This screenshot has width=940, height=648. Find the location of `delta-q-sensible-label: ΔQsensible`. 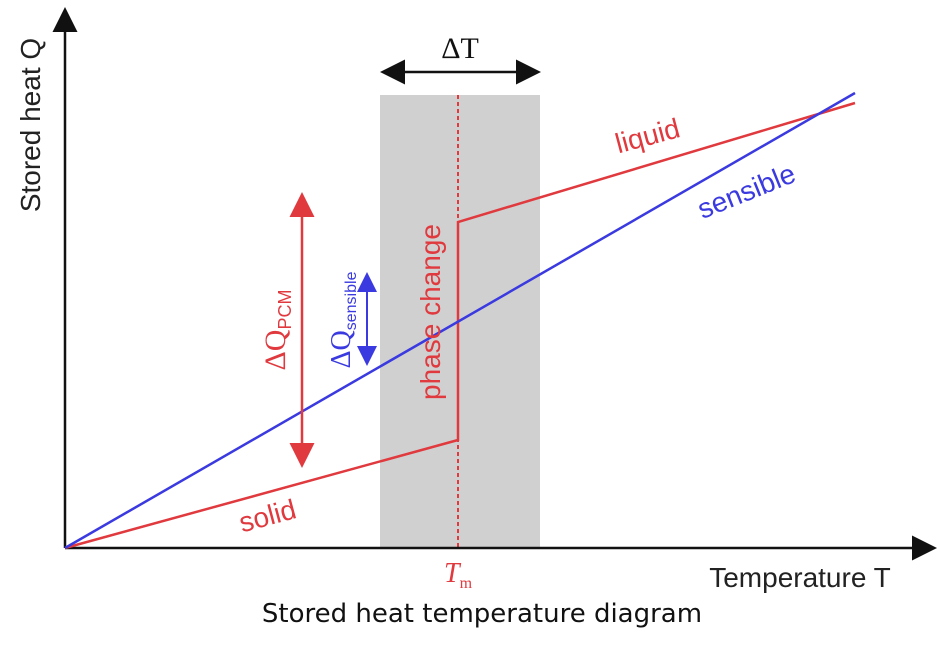

delta-q-sensible-label: ΔQsensible is located at coordinates (343, 319).